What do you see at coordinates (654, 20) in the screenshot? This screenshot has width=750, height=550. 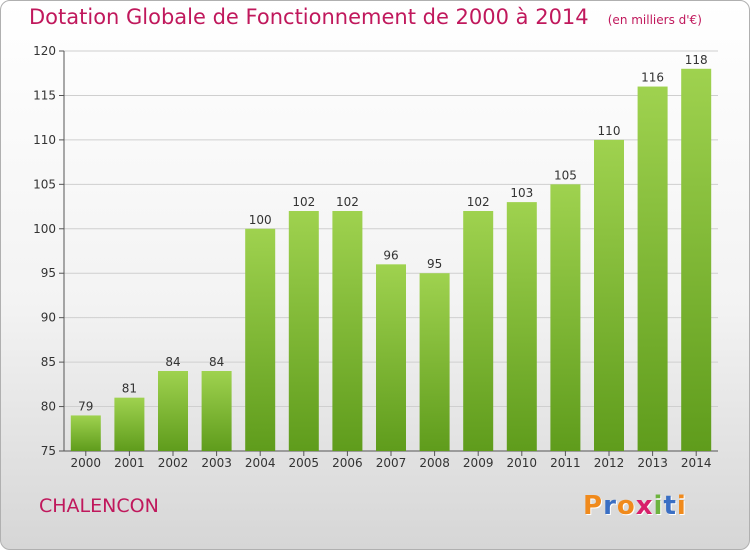 I see `unit-text: (en milliers d'€)` at bounding box center [654, 20].